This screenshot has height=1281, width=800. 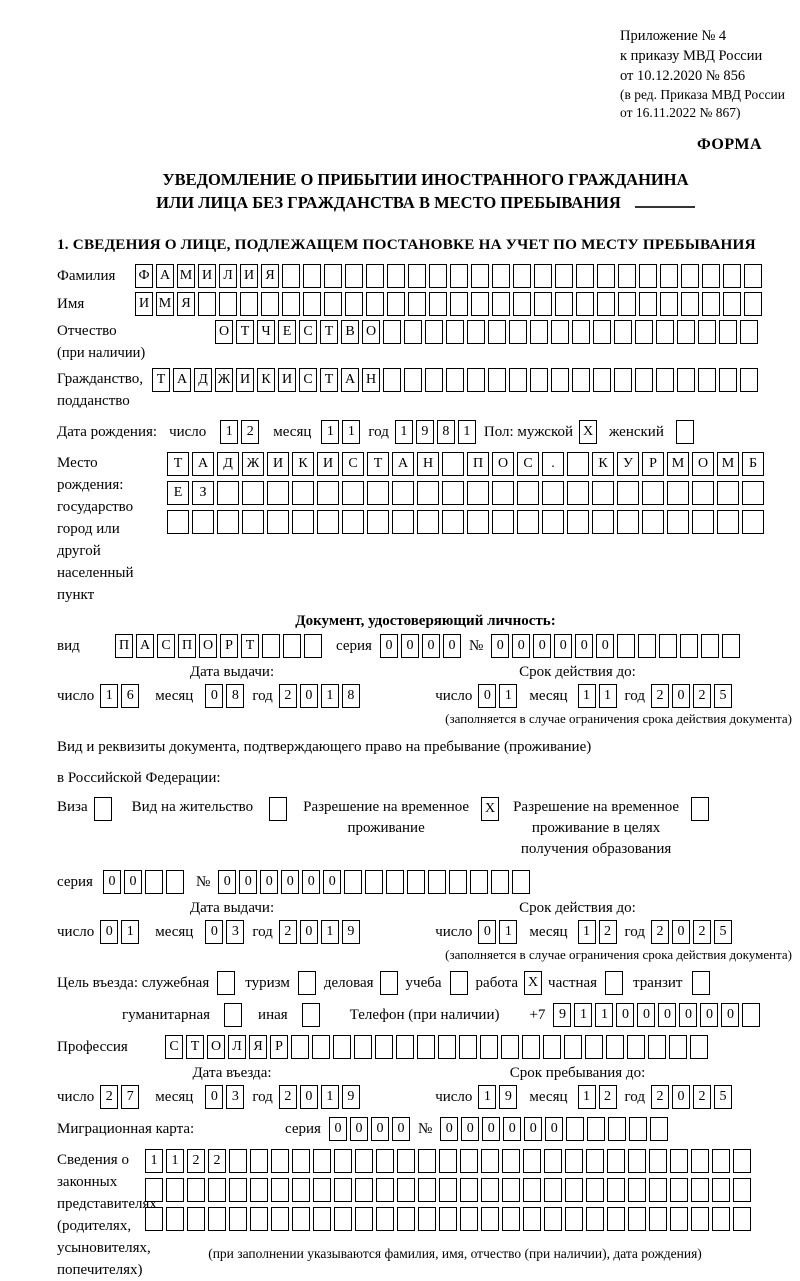 What do you see at coordinates (145, 646) in the screenshot?
I see `char-cell: А` at bounding box center [145, 646].